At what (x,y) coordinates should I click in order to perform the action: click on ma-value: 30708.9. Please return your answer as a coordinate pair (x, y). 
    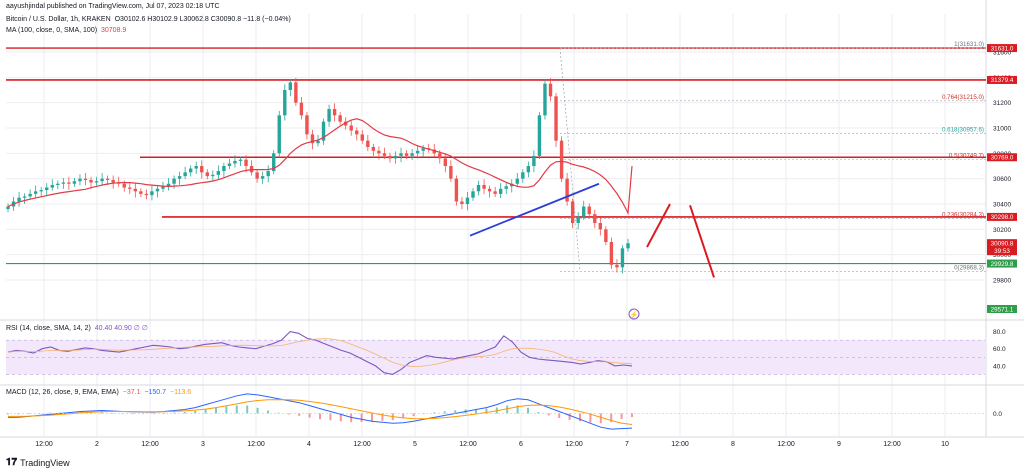
    Looking at the image, I should click on (114, 30).